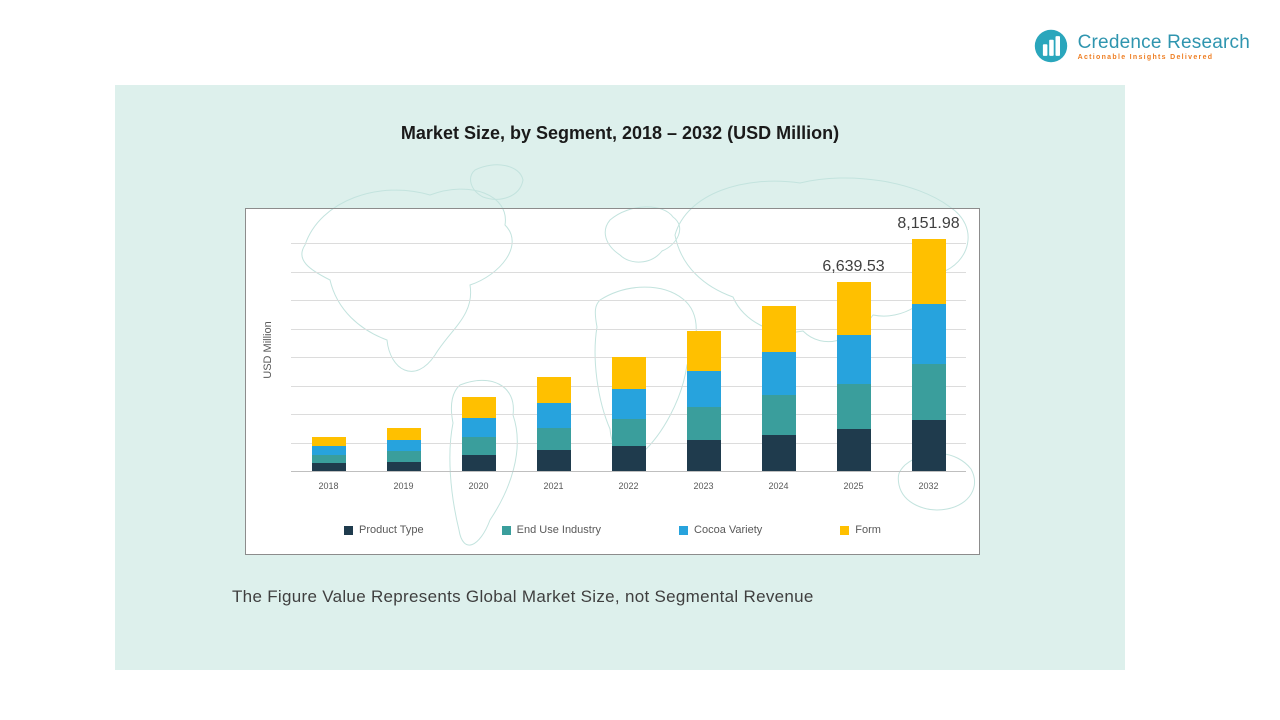 Image resolution: width=1280 pixels, height=720 pixels. I want to click on bar-2019-end-use-industry, so click(403, 456).